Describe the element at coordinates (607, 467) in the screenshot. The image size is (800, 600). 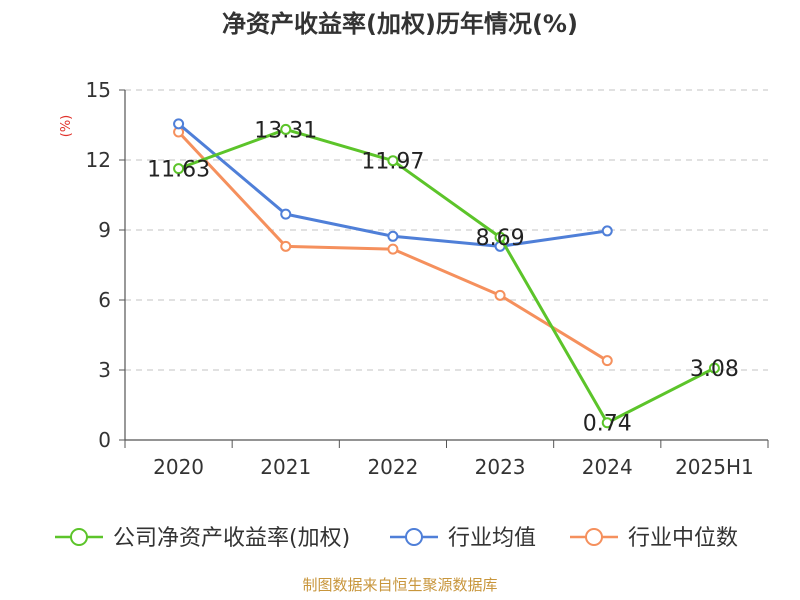
I see `x-tick-label: 2024` at that location.